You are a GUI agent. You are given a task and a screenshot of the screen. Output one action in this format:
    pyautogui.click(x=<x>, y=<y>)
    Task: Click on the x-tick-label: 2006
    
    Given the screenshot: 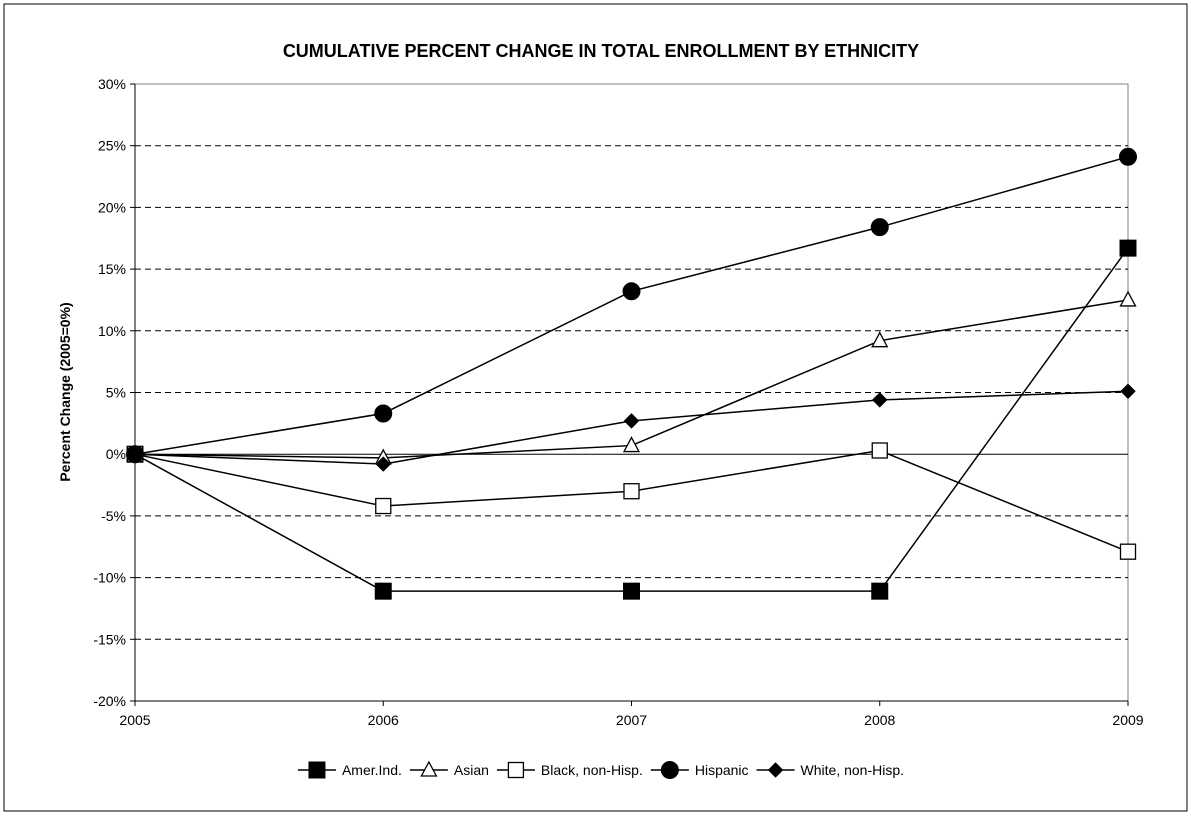 What is the action you would take?
    pyautogui.click(x=383, y=720)
    